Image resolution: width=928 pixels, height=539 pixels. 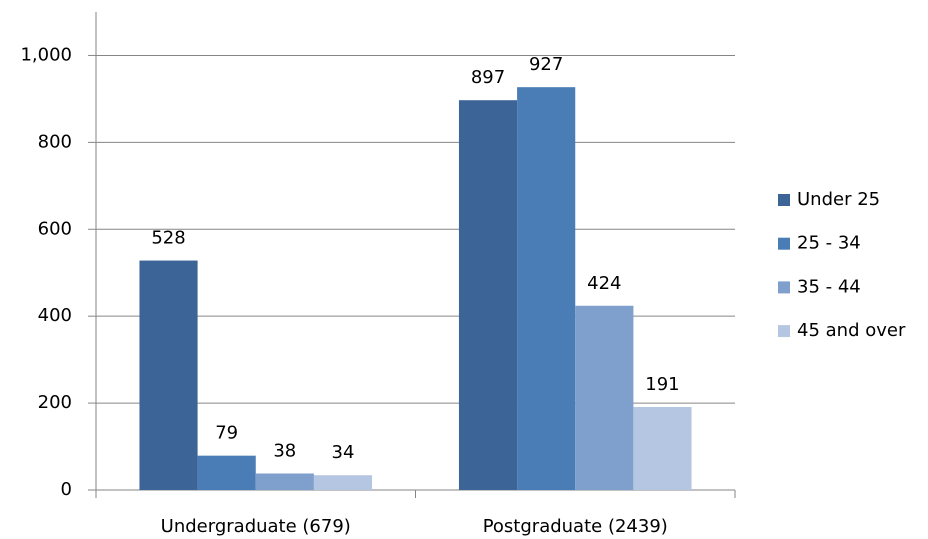 I want to click on data-label: 897, so click(x=488, y=77).